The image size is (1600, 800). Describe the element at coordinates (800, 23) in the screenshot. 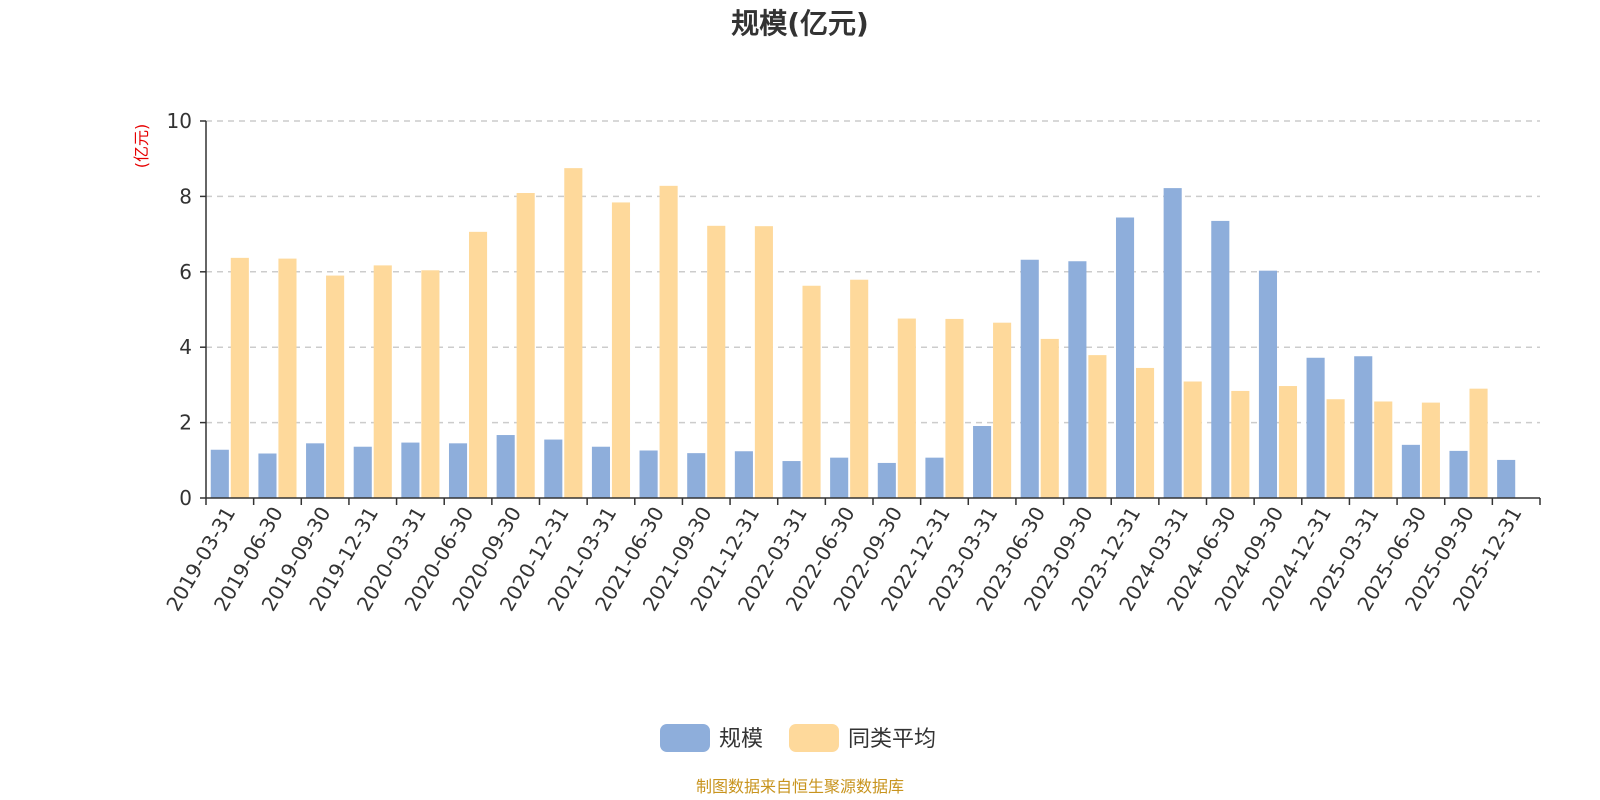

I see `chart-title: 规模(亿元)` at that location.